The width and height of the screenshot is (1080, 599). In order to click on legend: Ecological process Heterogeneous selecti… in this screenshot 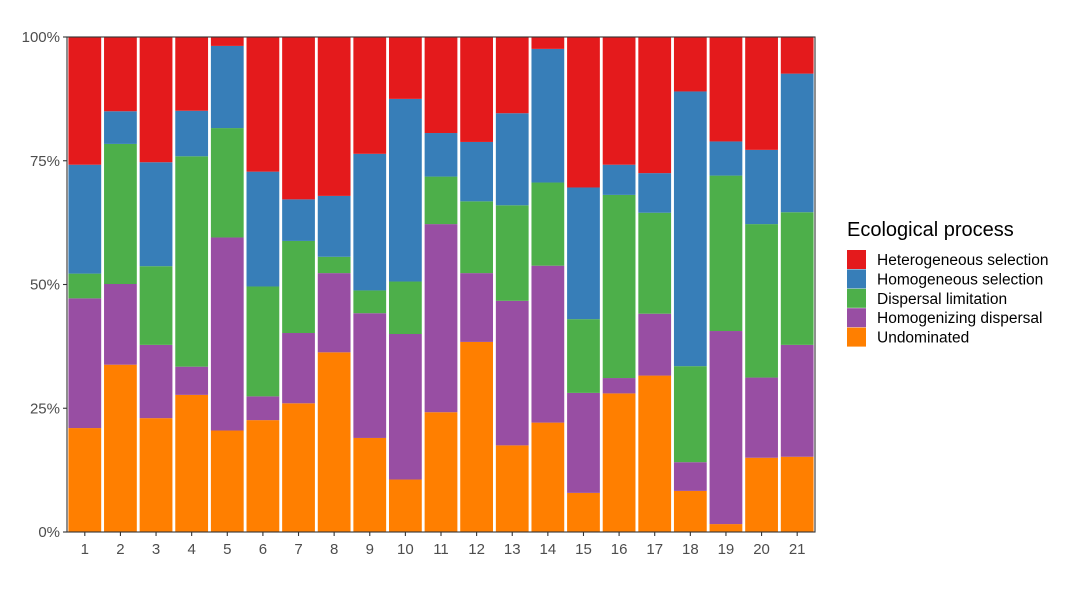, I will do `click(947, 283)`.